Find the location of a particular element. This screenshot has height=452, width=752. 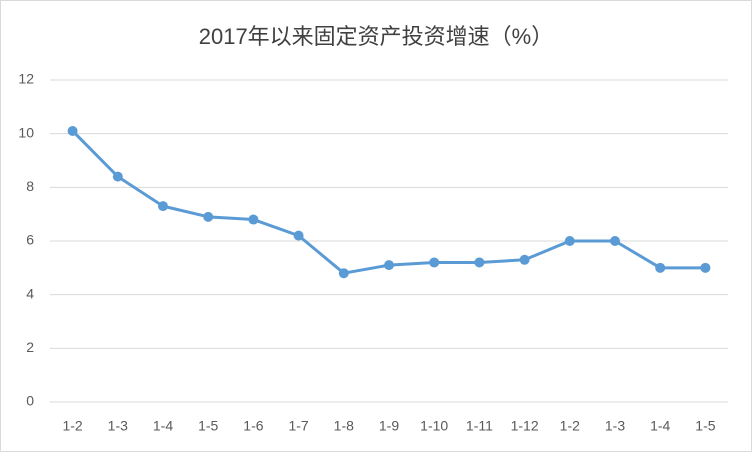

y-tick-label: 10 is located at coordinates (26, 132).